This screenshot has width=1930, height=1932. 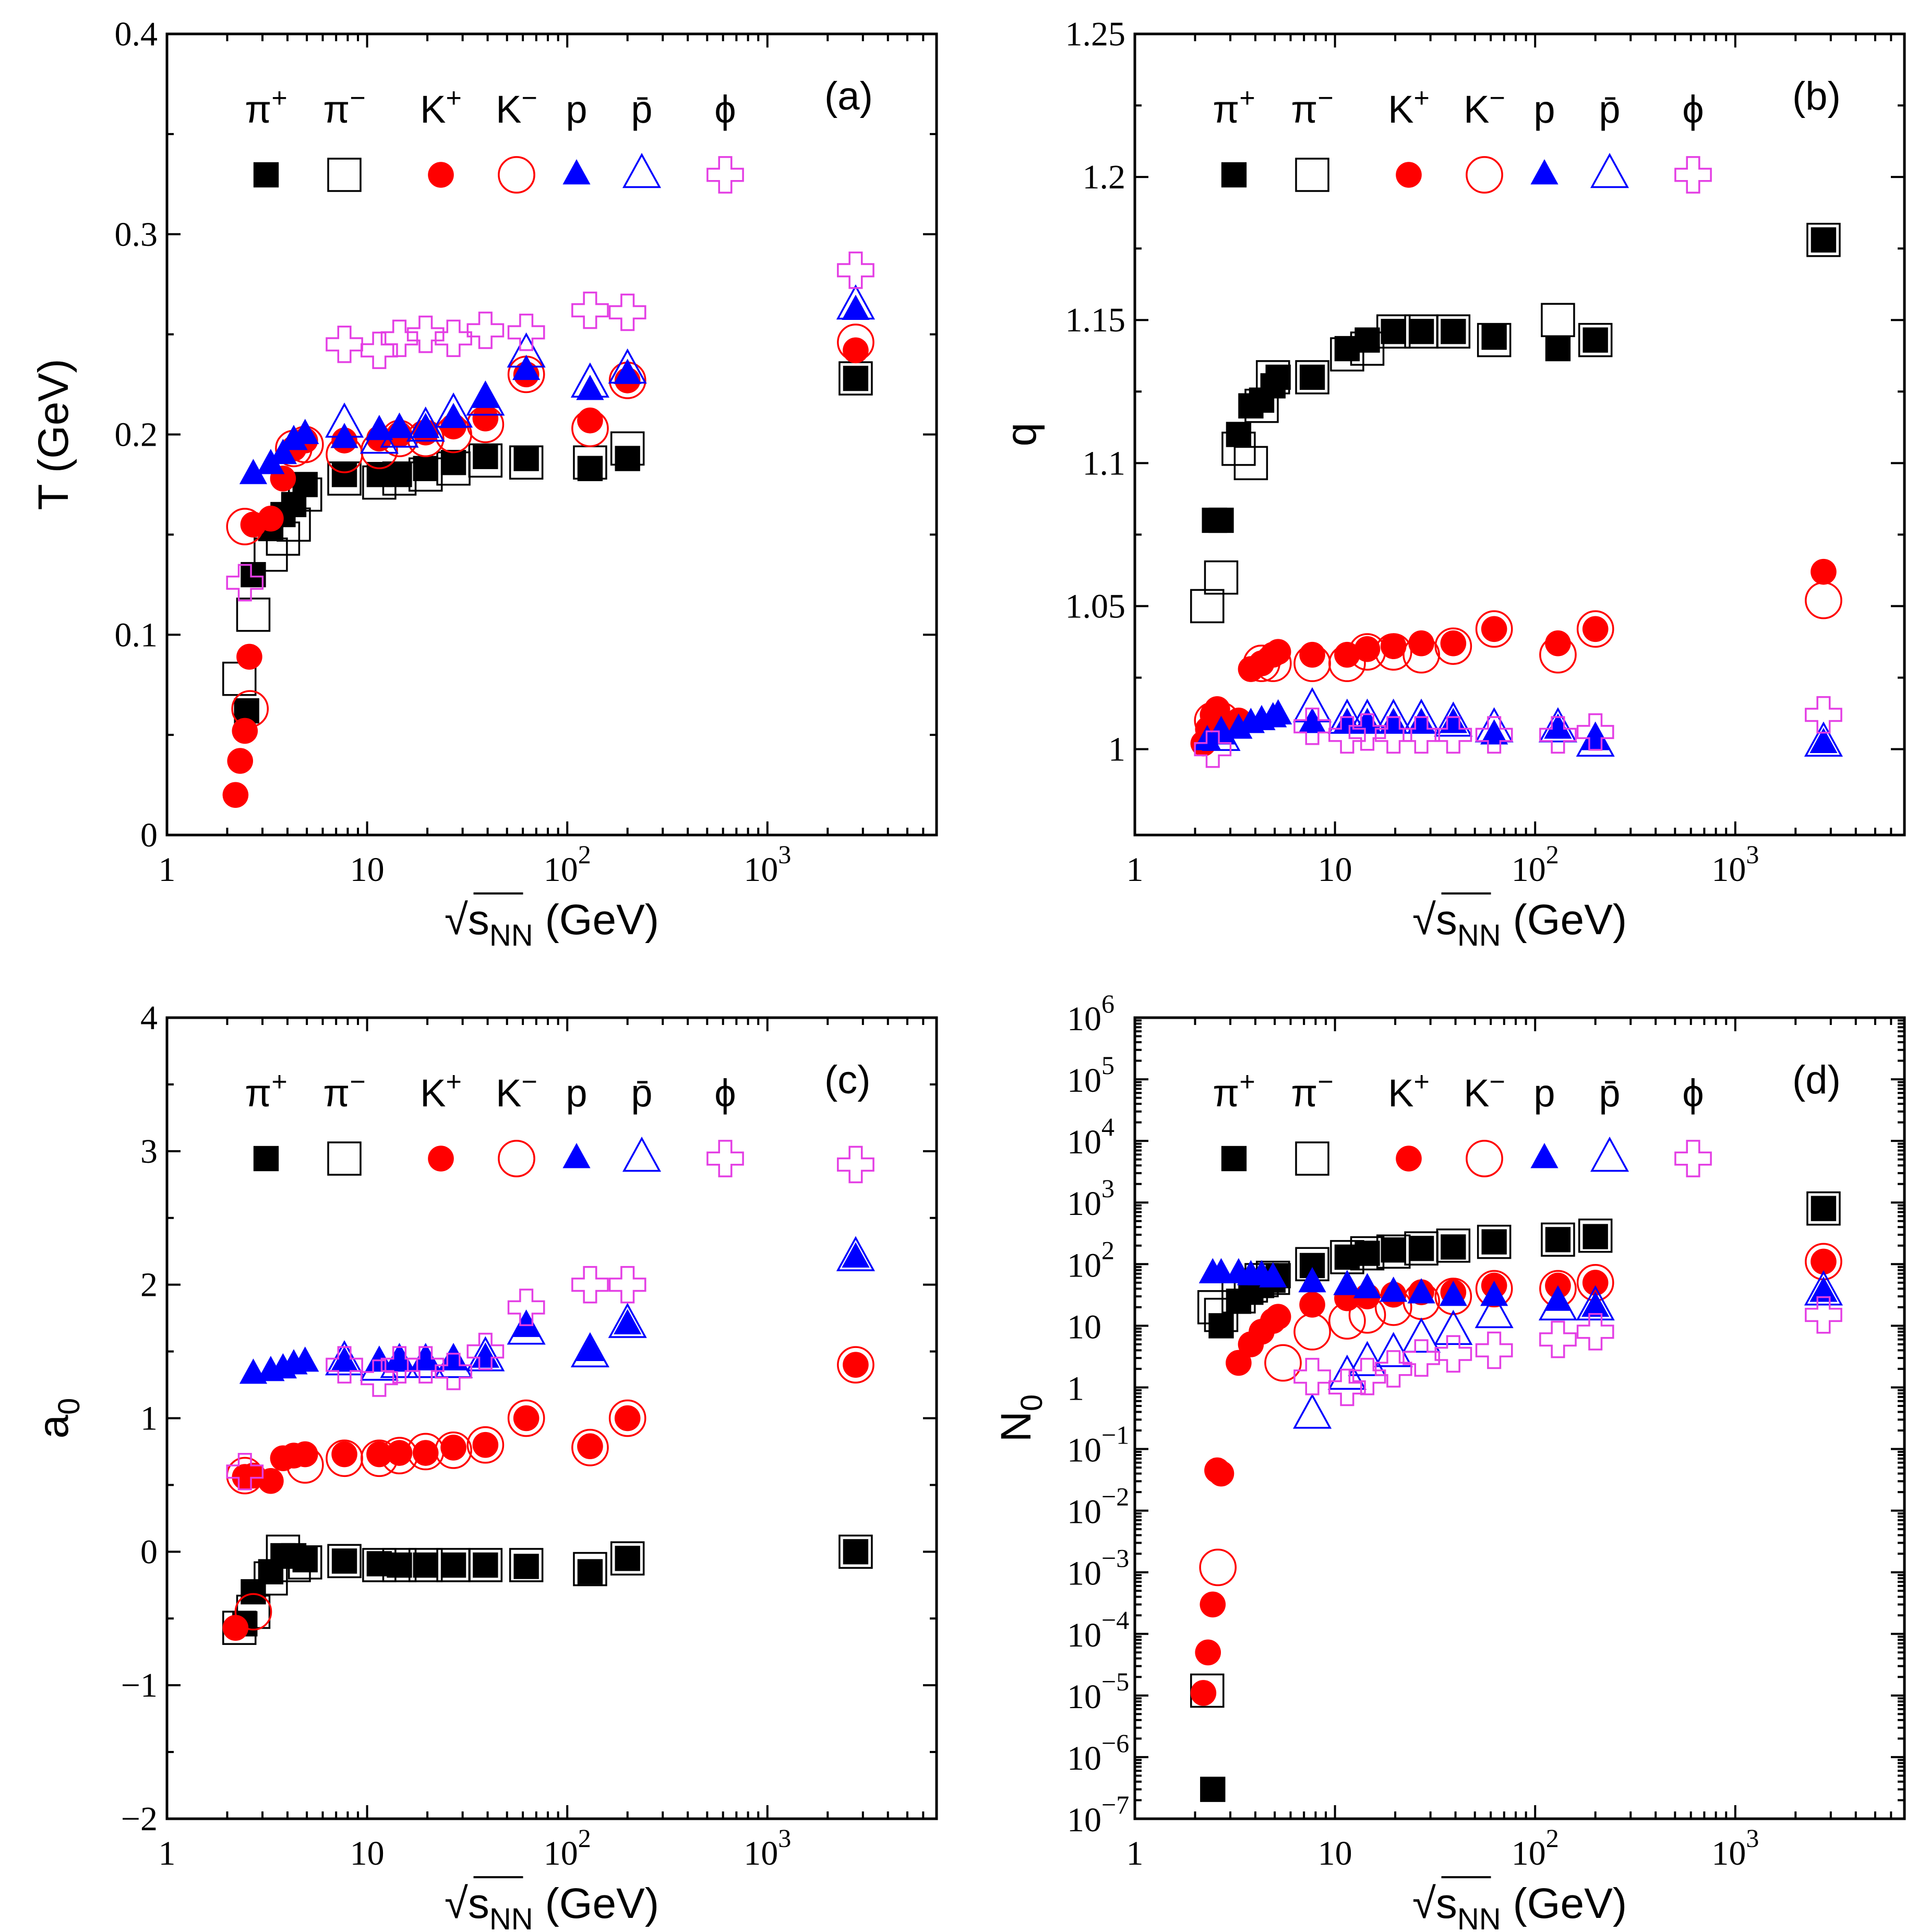 What do you see at coordinates (136, 435) in the screenshot?
I see `y-tick-label: 0.2` at bounding box center [136, 435].